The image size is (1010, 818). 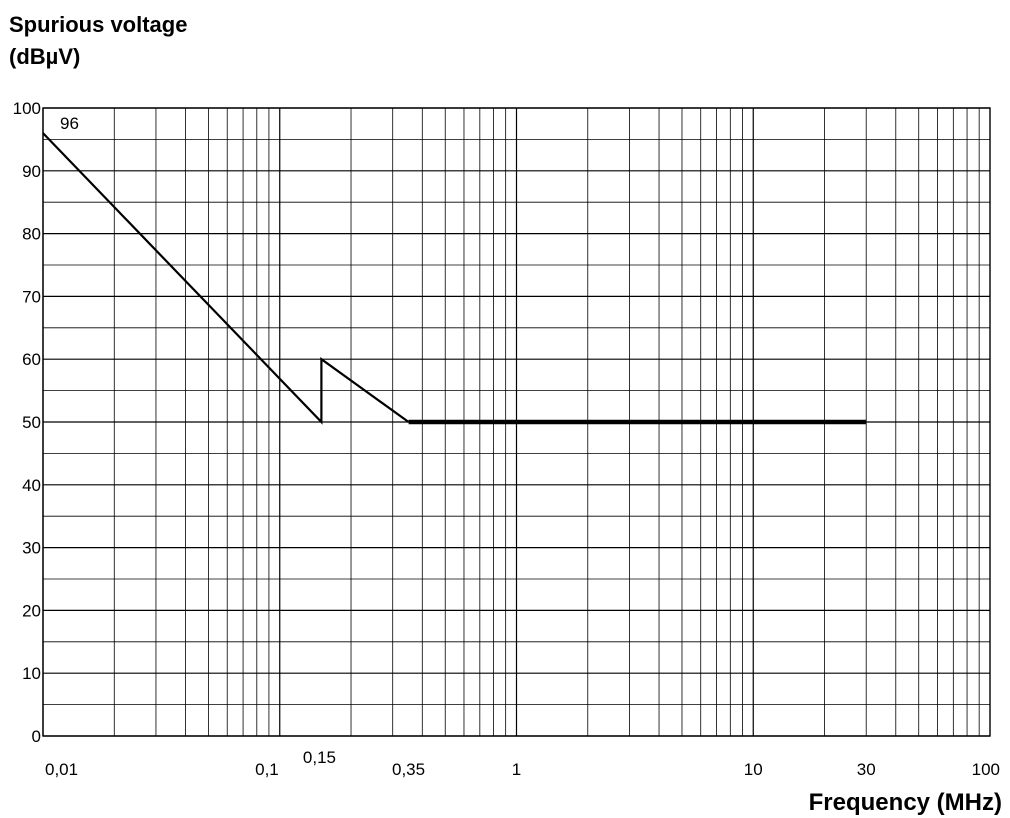 What do you see at coordinates (98, 24) in the screenshot?
I see `y-axis-label-line-1: Spurious voltage` at bounding box center [98, 24].